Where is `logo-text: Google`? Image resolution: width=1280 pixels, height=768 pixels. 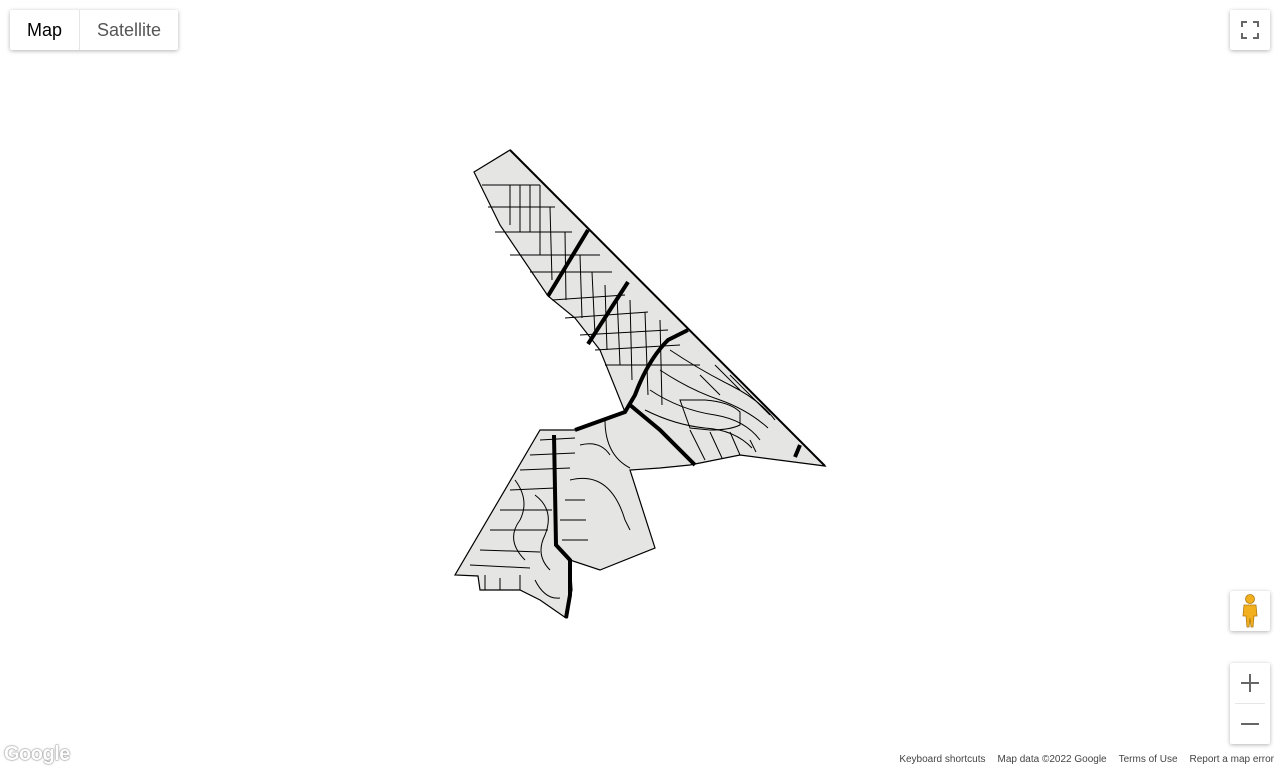 logo-text: Google is located at coordinates (37, 754).